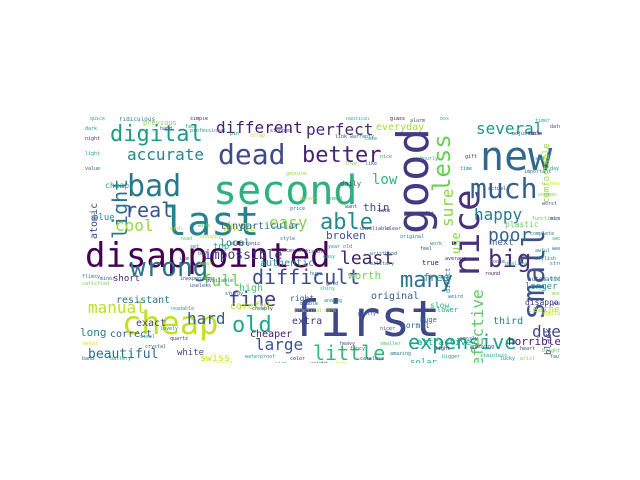  I want to click on word-strap: strap, so click(258, 136).